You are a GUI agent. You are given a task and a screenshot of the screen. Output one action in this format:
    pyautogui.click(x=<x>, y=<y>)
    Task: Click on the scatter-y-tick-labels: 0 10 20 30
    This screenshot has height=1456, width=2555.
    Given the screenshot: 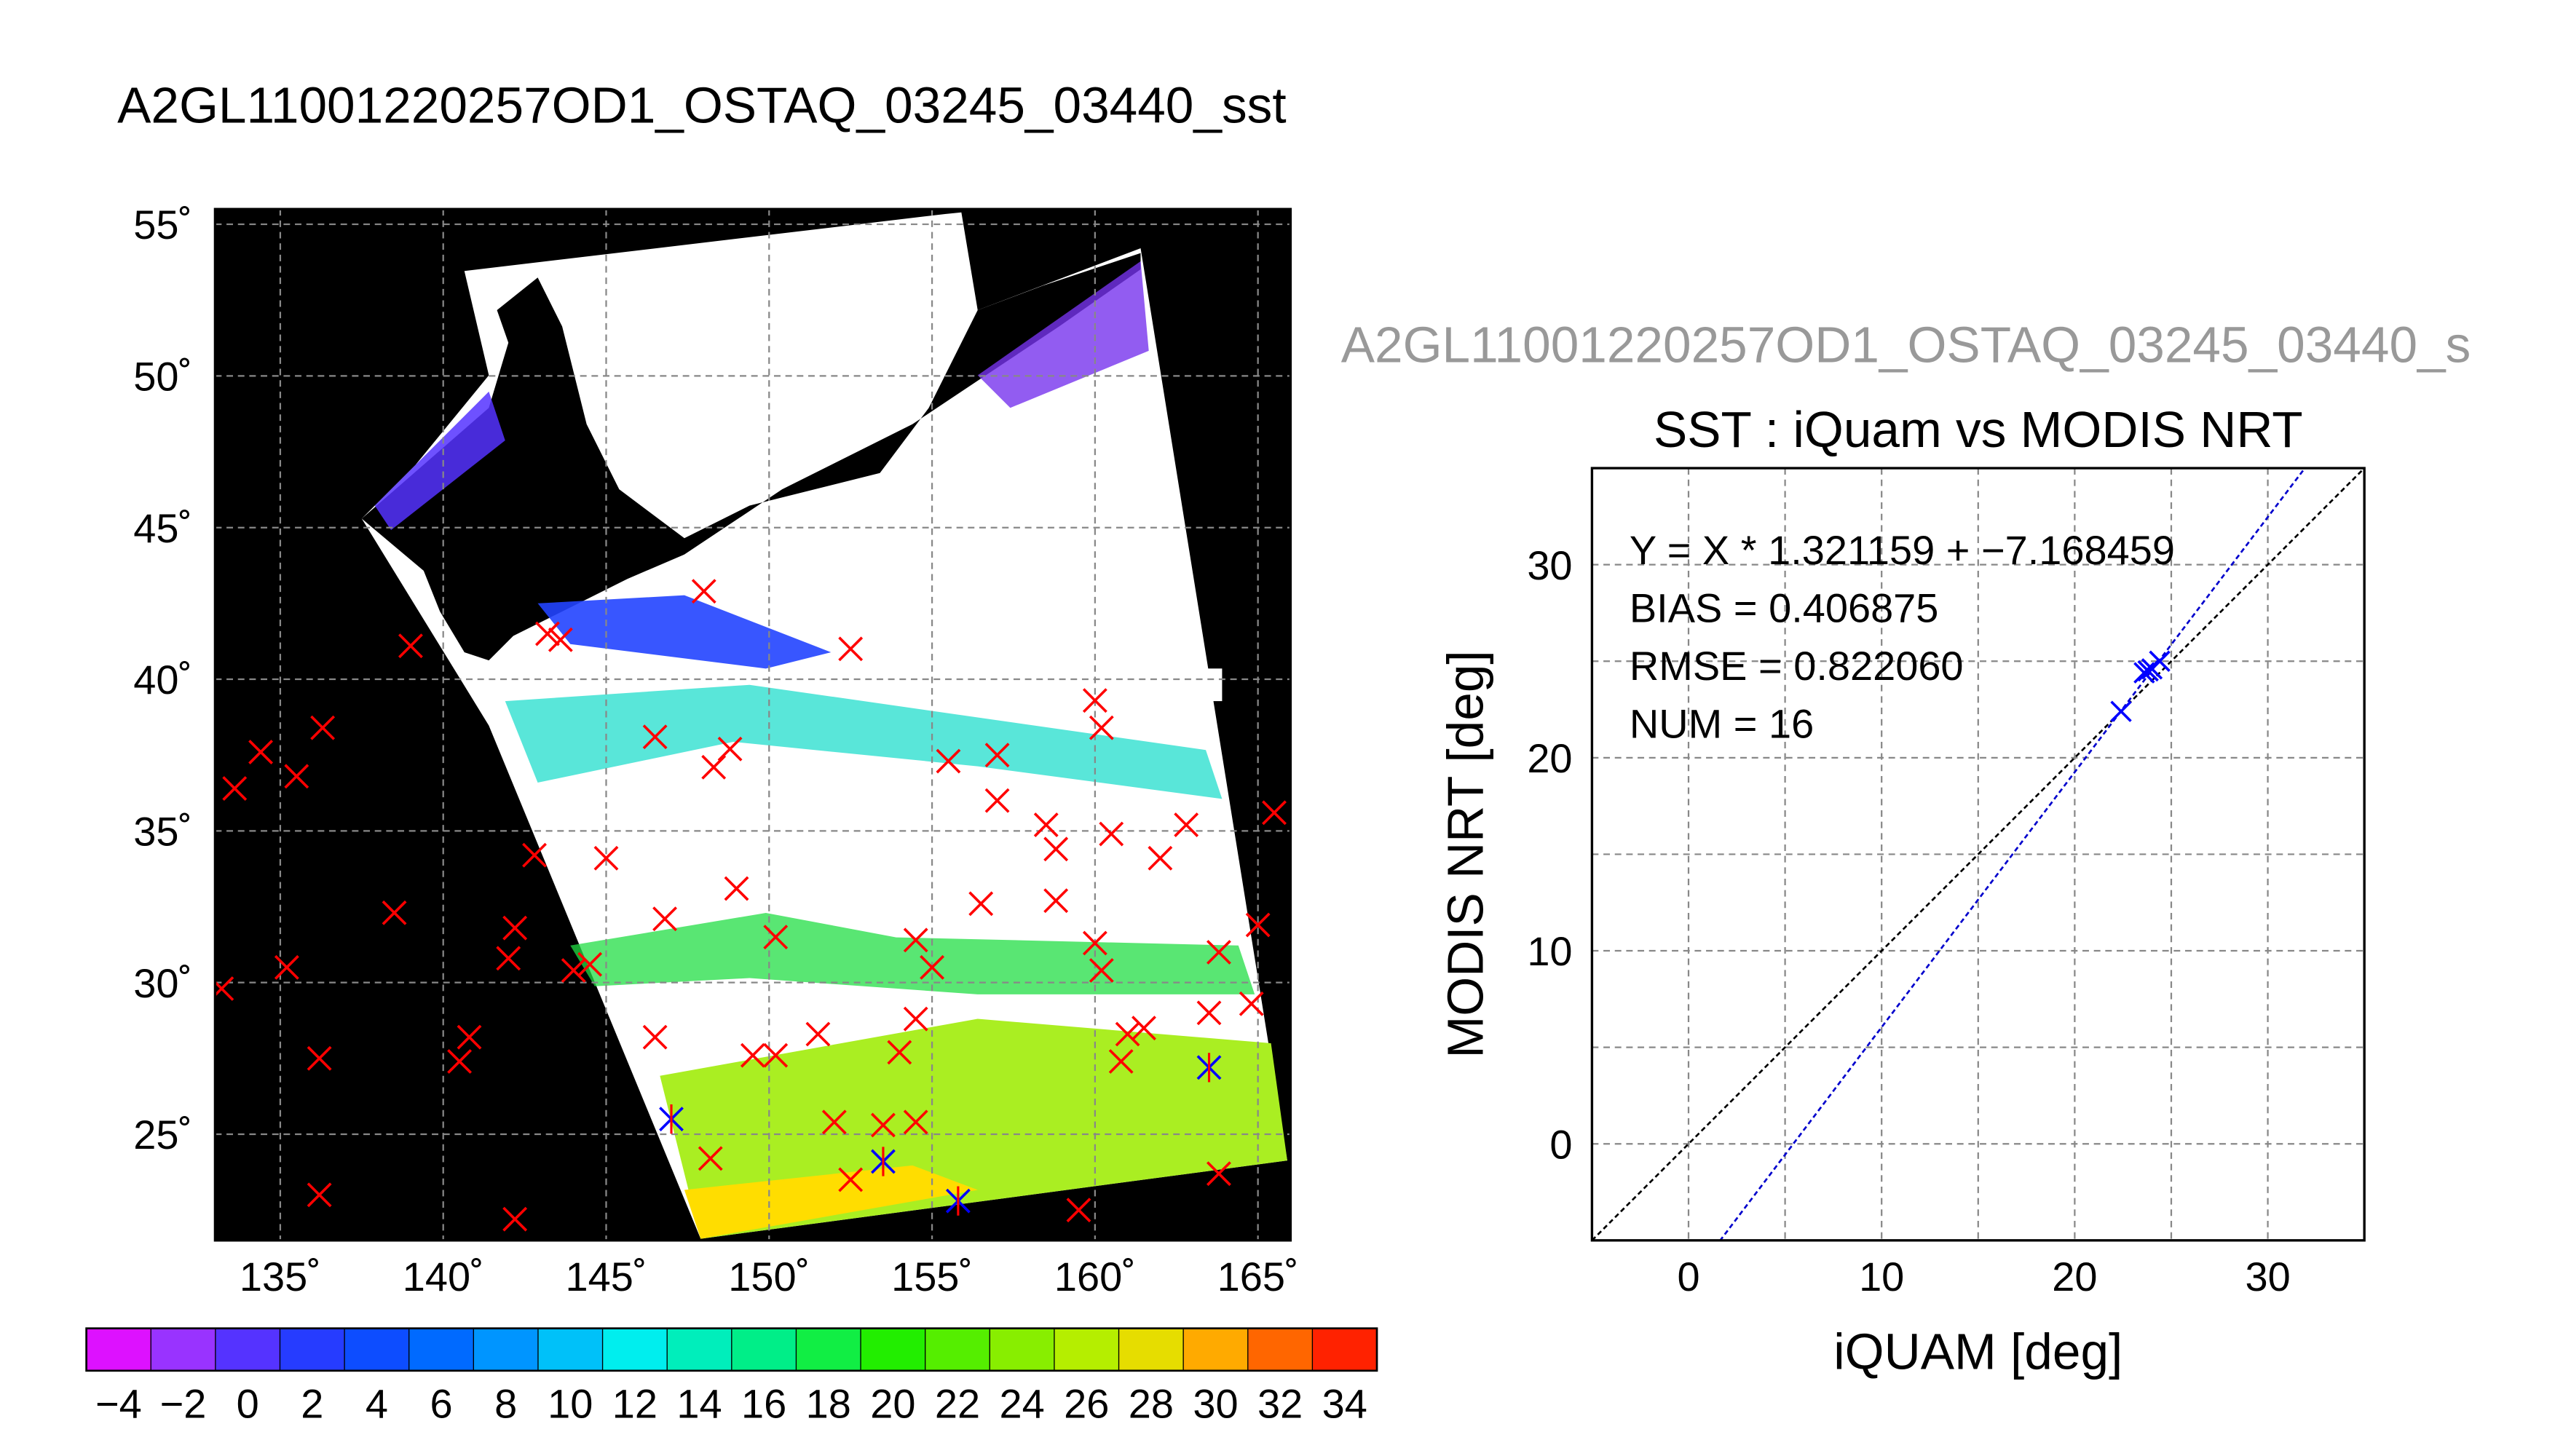 What is the action you would take?
    pyautogui.click(x=1549, y=855)
    